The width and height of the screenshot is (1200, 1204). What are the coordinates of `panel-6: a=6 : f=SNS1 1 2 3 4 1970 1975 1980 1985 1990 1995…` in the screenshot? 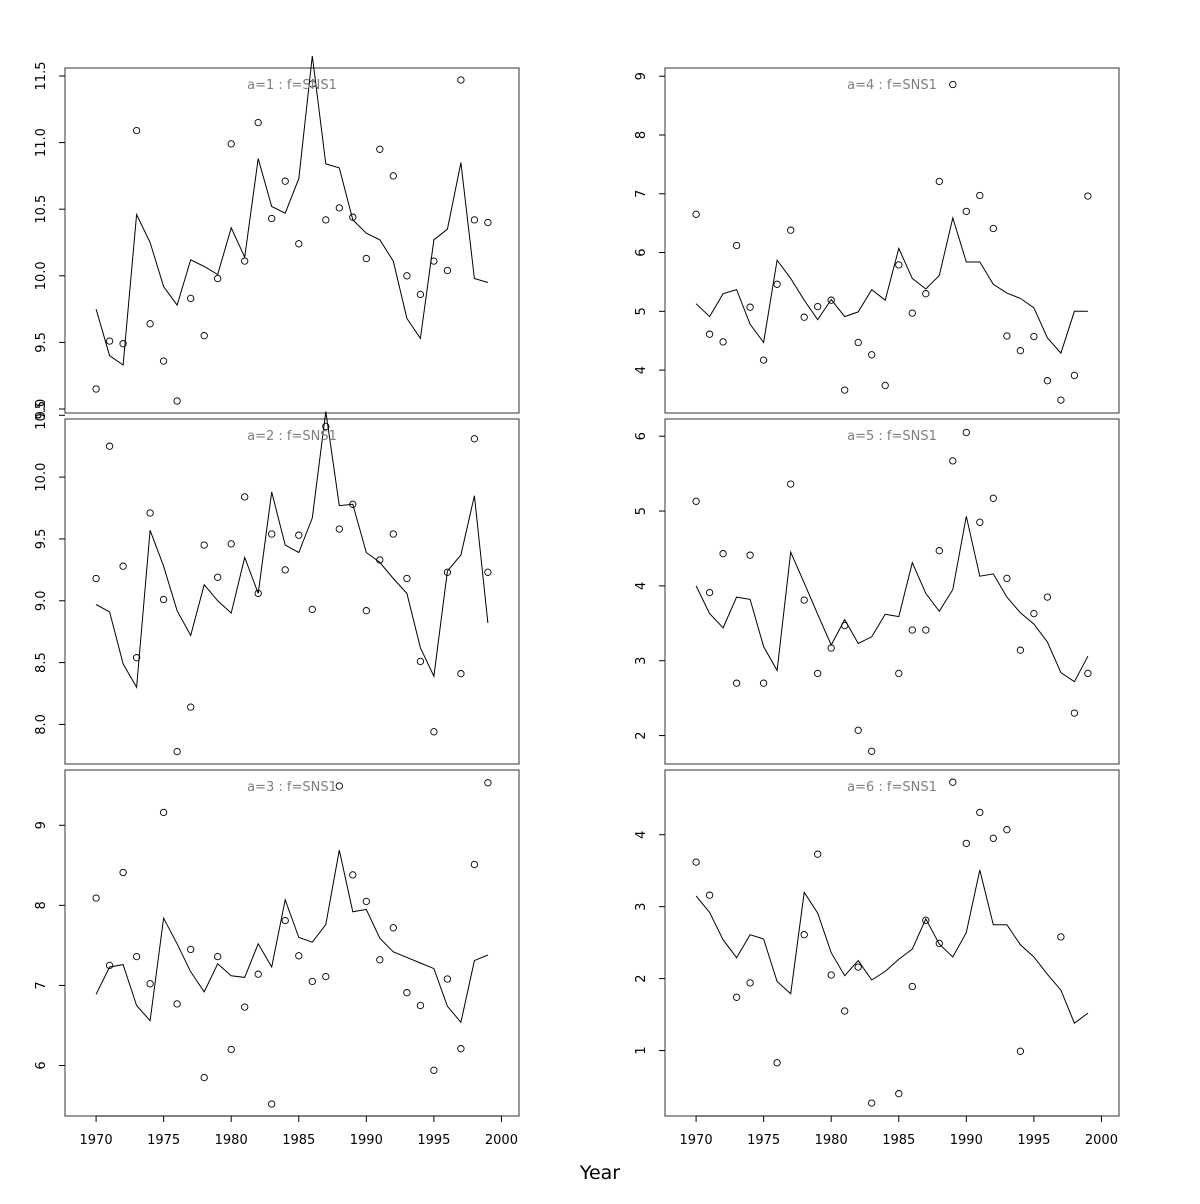 It's located at (877, 958).